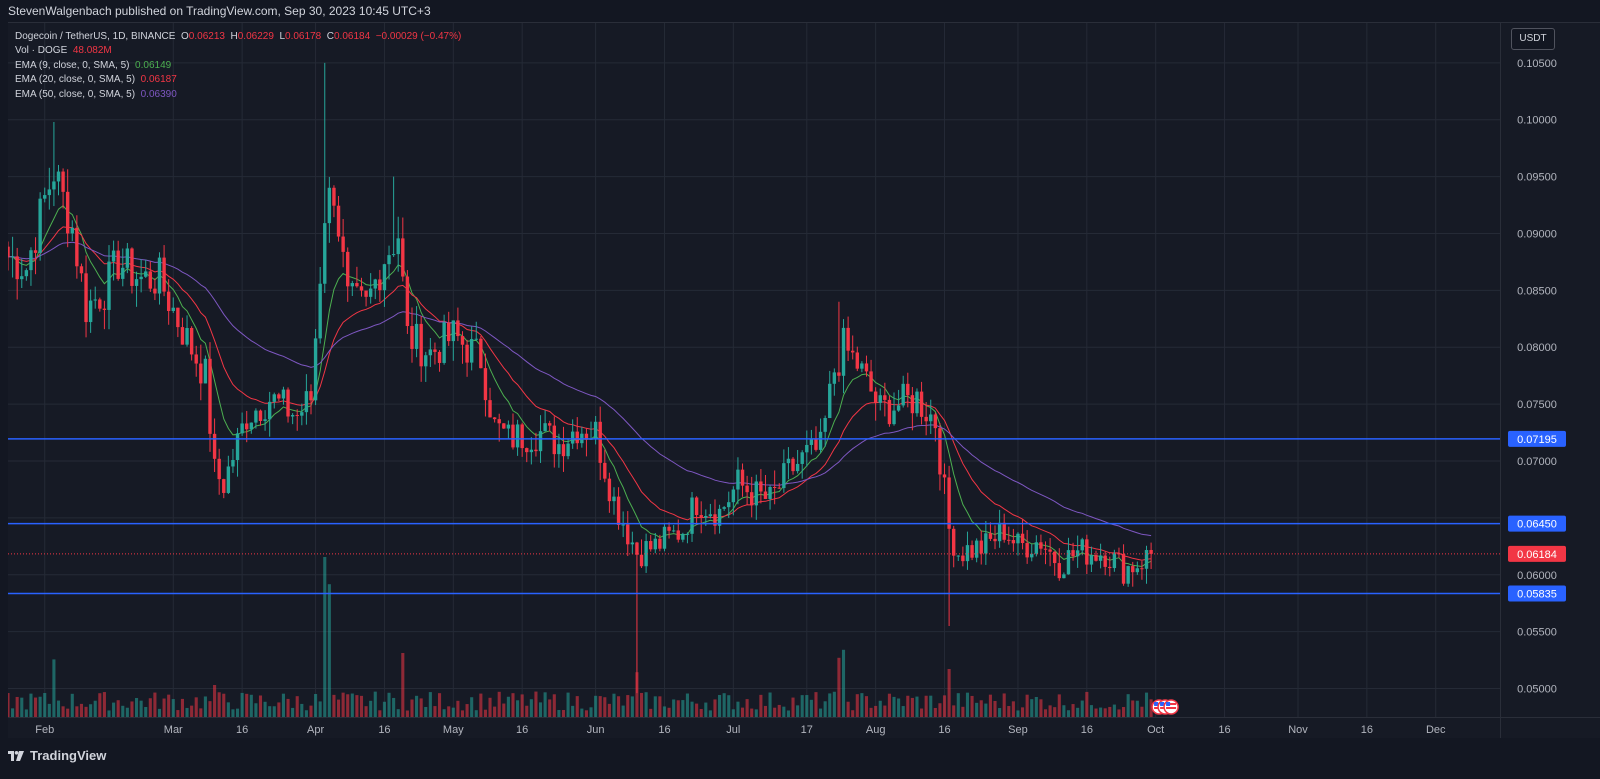 The width and height of the screenshot is (1600, 779). What do you see at coordinates (1533, 39) in the screenshot?
I see `currency-unit-button: USDT` at bounding box center [1533, 39].